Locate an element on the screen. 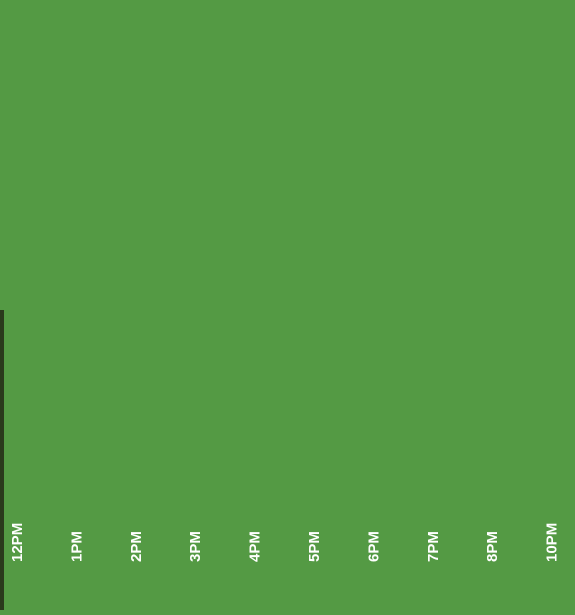 This screenshot has height=615, width=575. time-label: 2PM is located at coordinates (136, 546).